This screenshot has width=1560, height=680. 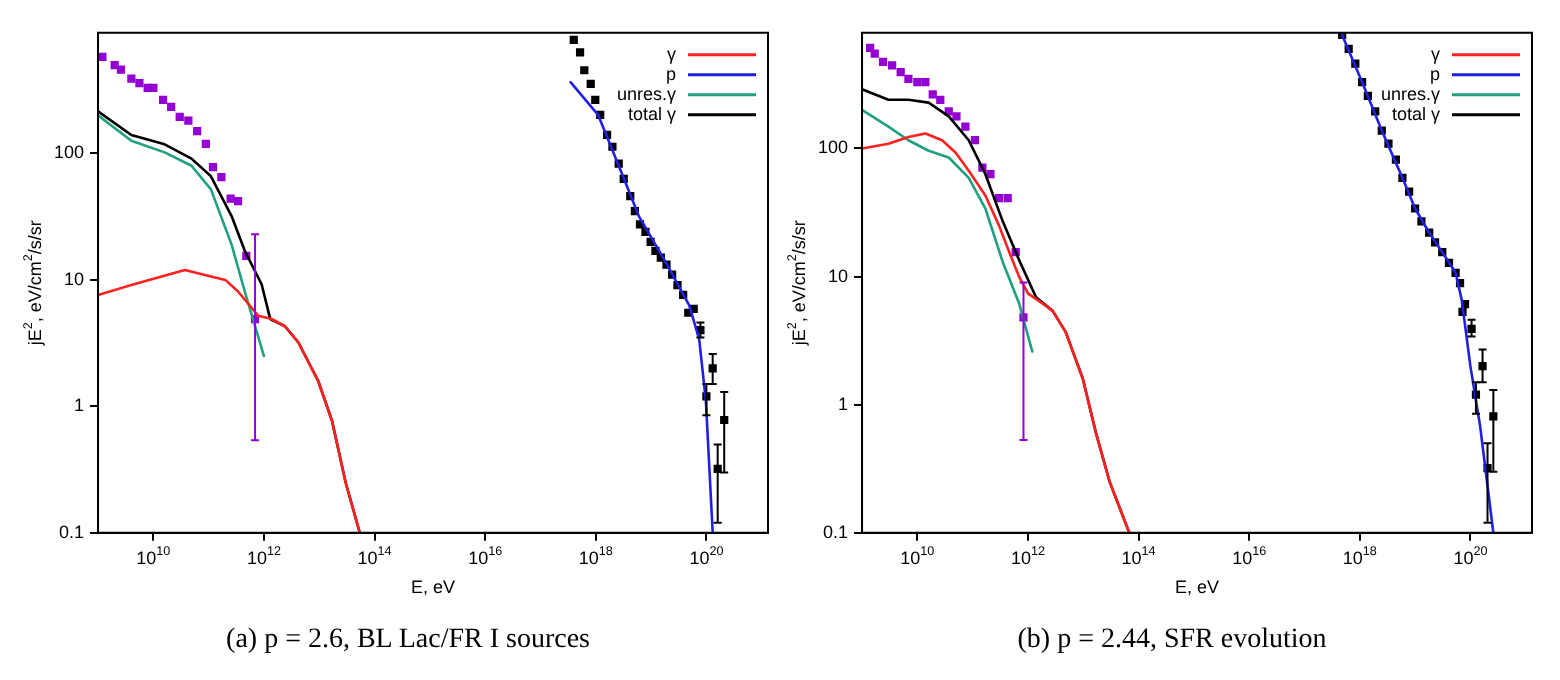 What do you see at coordinates (408, 639) in the screenshot?
I see `text: (a) p = 2.6, BL Lac/FR I sources` at bounding box center [408, 639].